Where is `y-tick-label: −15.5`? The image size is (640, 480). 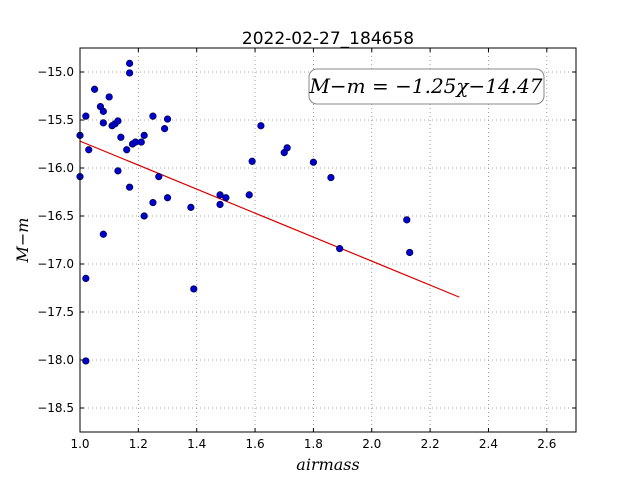
y-tick-label: −15.5 is located at coordinates (55, 120).